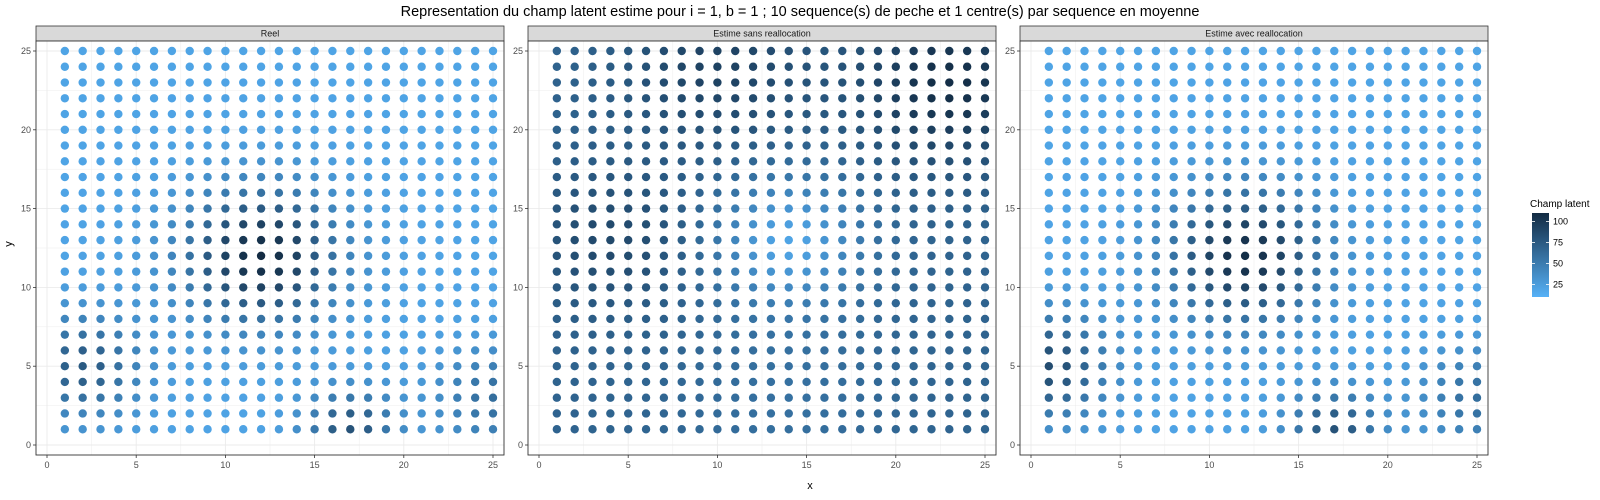 The image size is (1600, 500). Describe the element at coordinates (225, 465) in the screenshot. I see `x-tick-label: 10` at that location.